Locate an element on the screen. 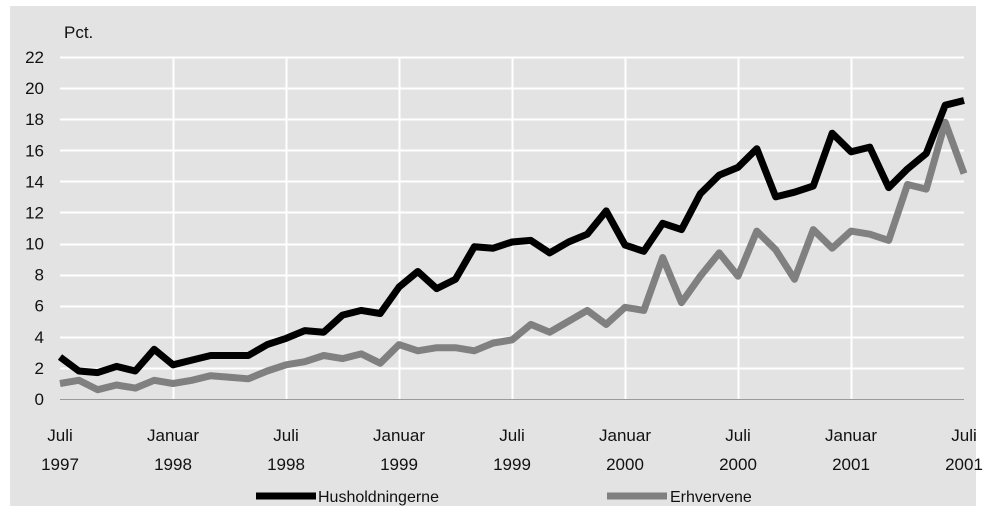 Image resolution: width=986 pixels, height=513 pixels. y-tick-label: 20 is located at coordinates (34, 88).